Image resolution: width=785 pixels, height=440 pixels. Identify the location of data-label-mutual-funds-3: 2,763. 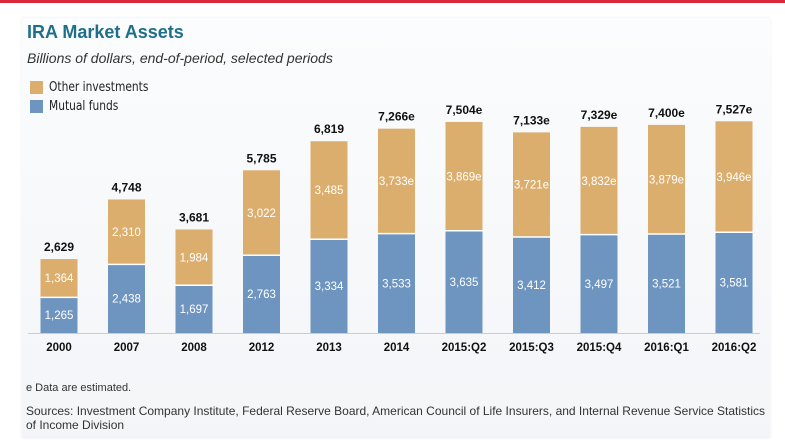
(261, 295).